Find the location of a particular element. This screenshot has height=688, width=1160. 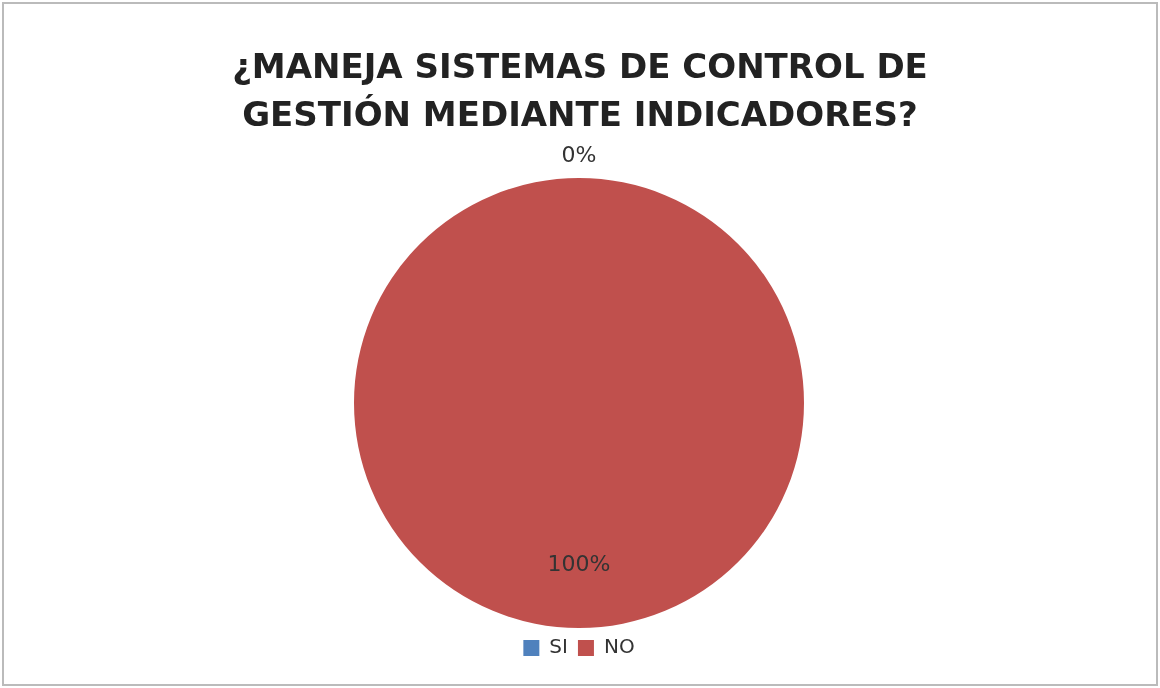

data-label: 100% is located at coordinates (579, 563).